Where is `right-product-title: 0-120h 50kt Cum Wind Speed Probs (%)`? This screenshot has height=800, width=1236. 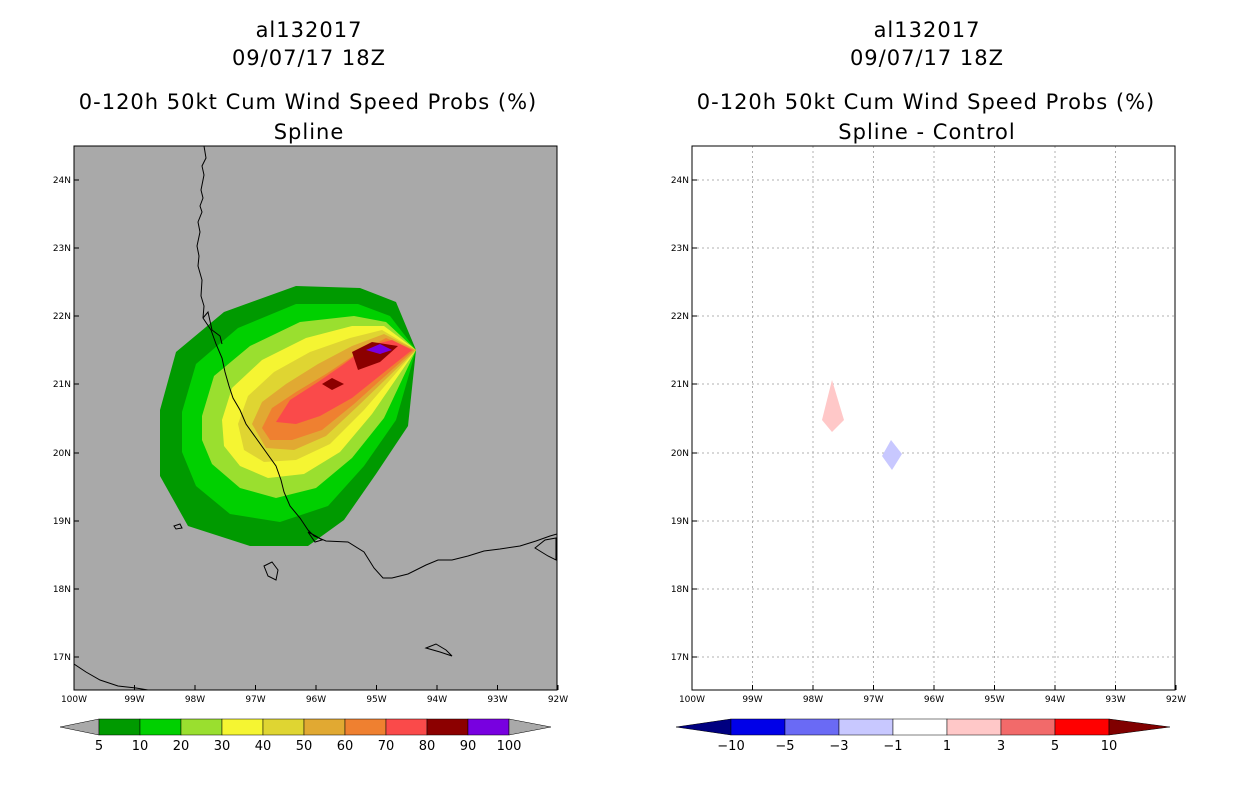 right-product-title: 0-120h 50kt Cum Wind Speed Probs (%) is located at coordinates (926, 102).